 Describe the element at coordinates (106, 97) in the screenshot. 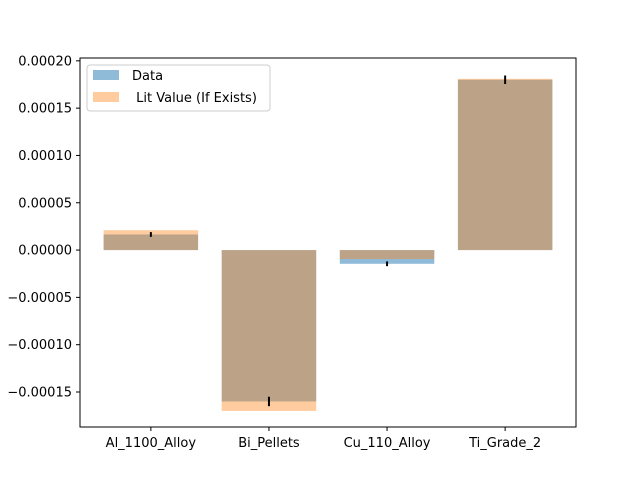

I see `legend-swatch-lit-value` at that location.